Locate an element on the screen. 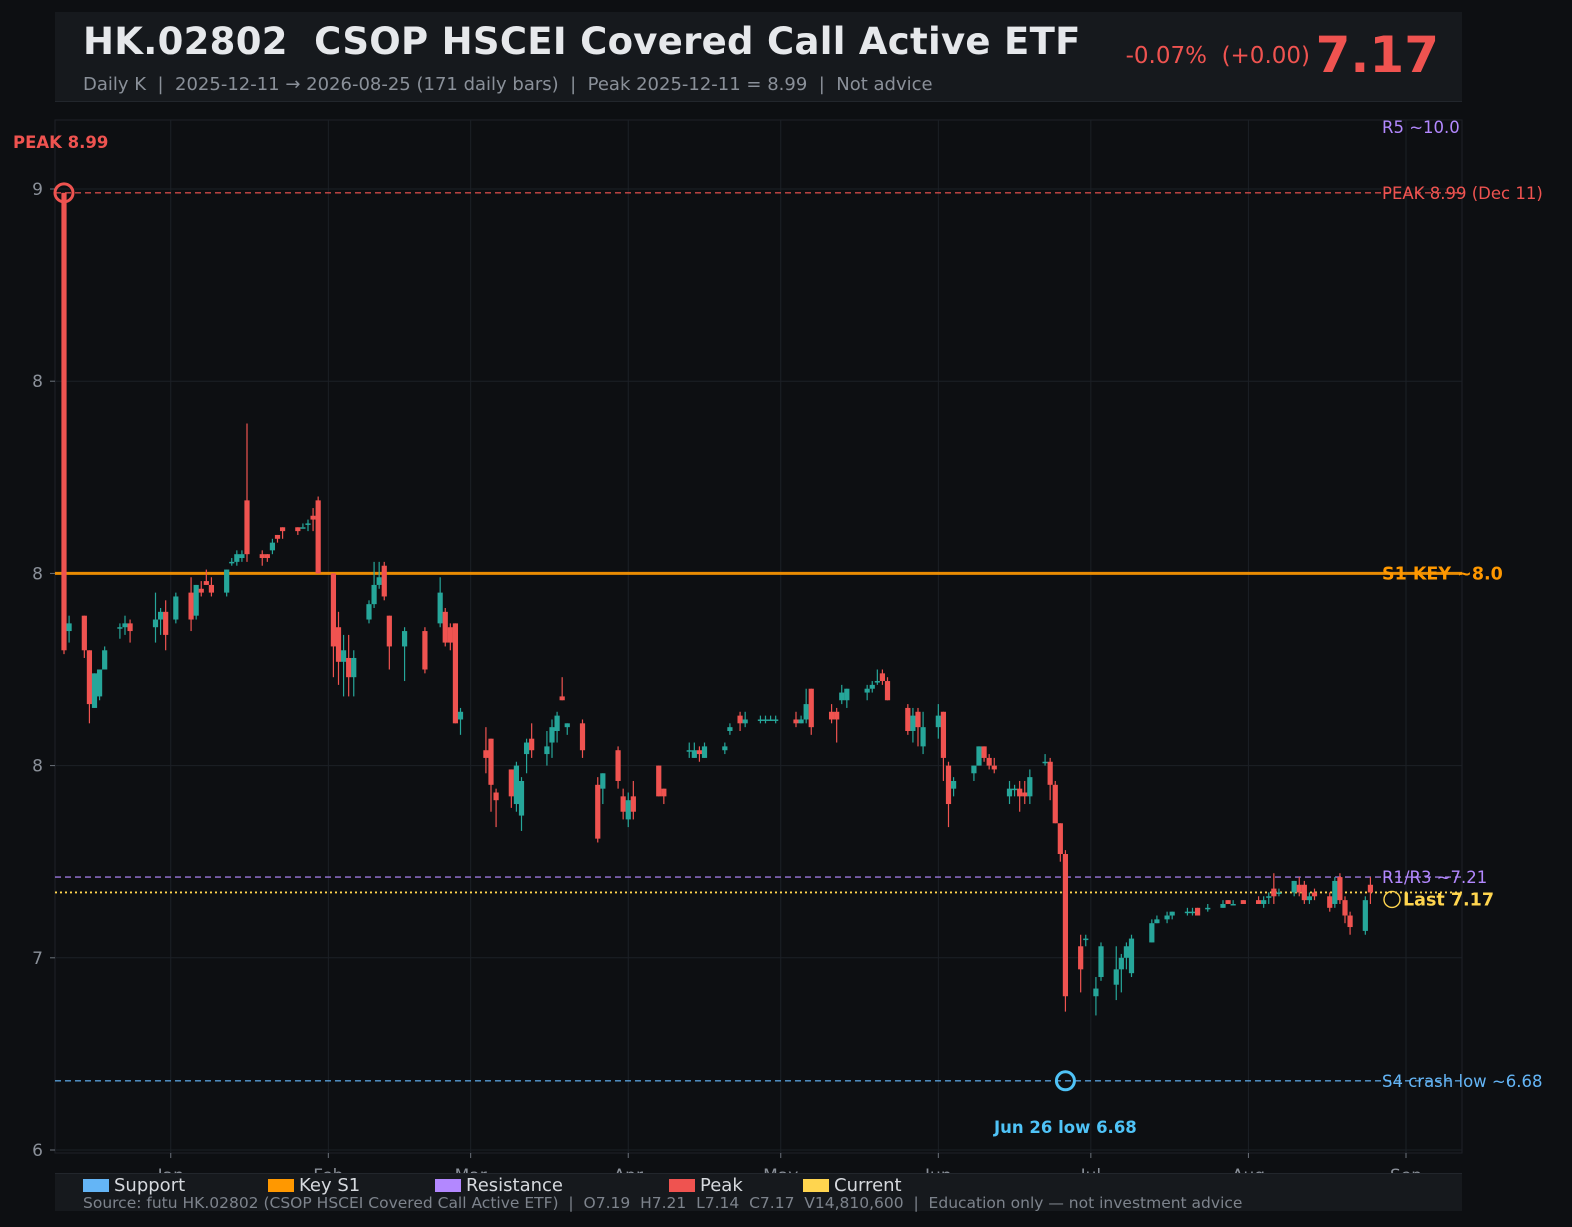 The image size is (1572, 1227). level-label: Last 7.17 is located at coordinates (1448, 900).